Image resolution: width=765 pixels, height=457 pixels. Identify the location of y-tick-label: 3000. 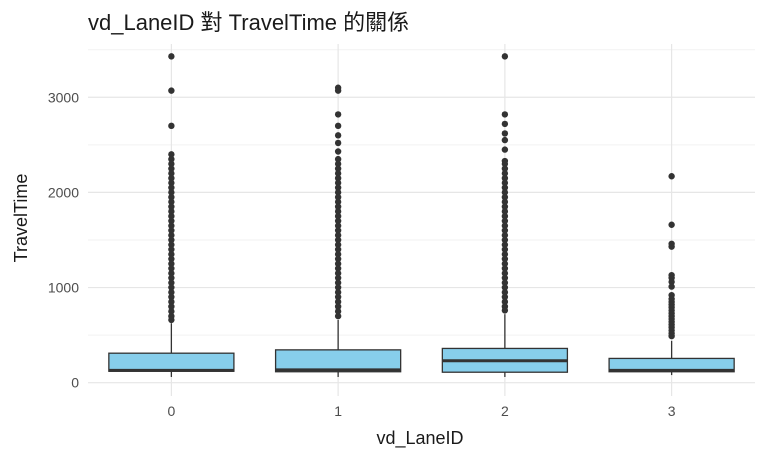
(63, 97).